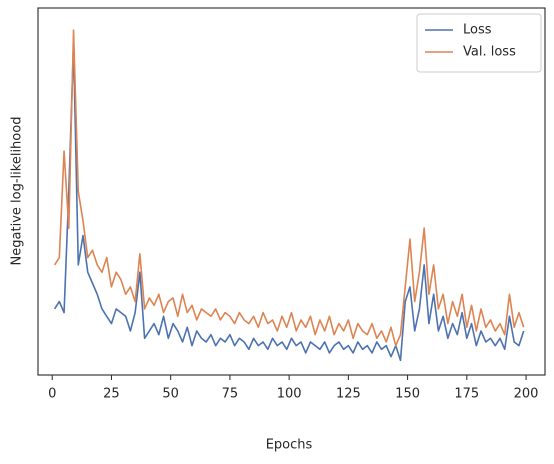  I want to click on x-tick-label: 75, so click(230, 394).